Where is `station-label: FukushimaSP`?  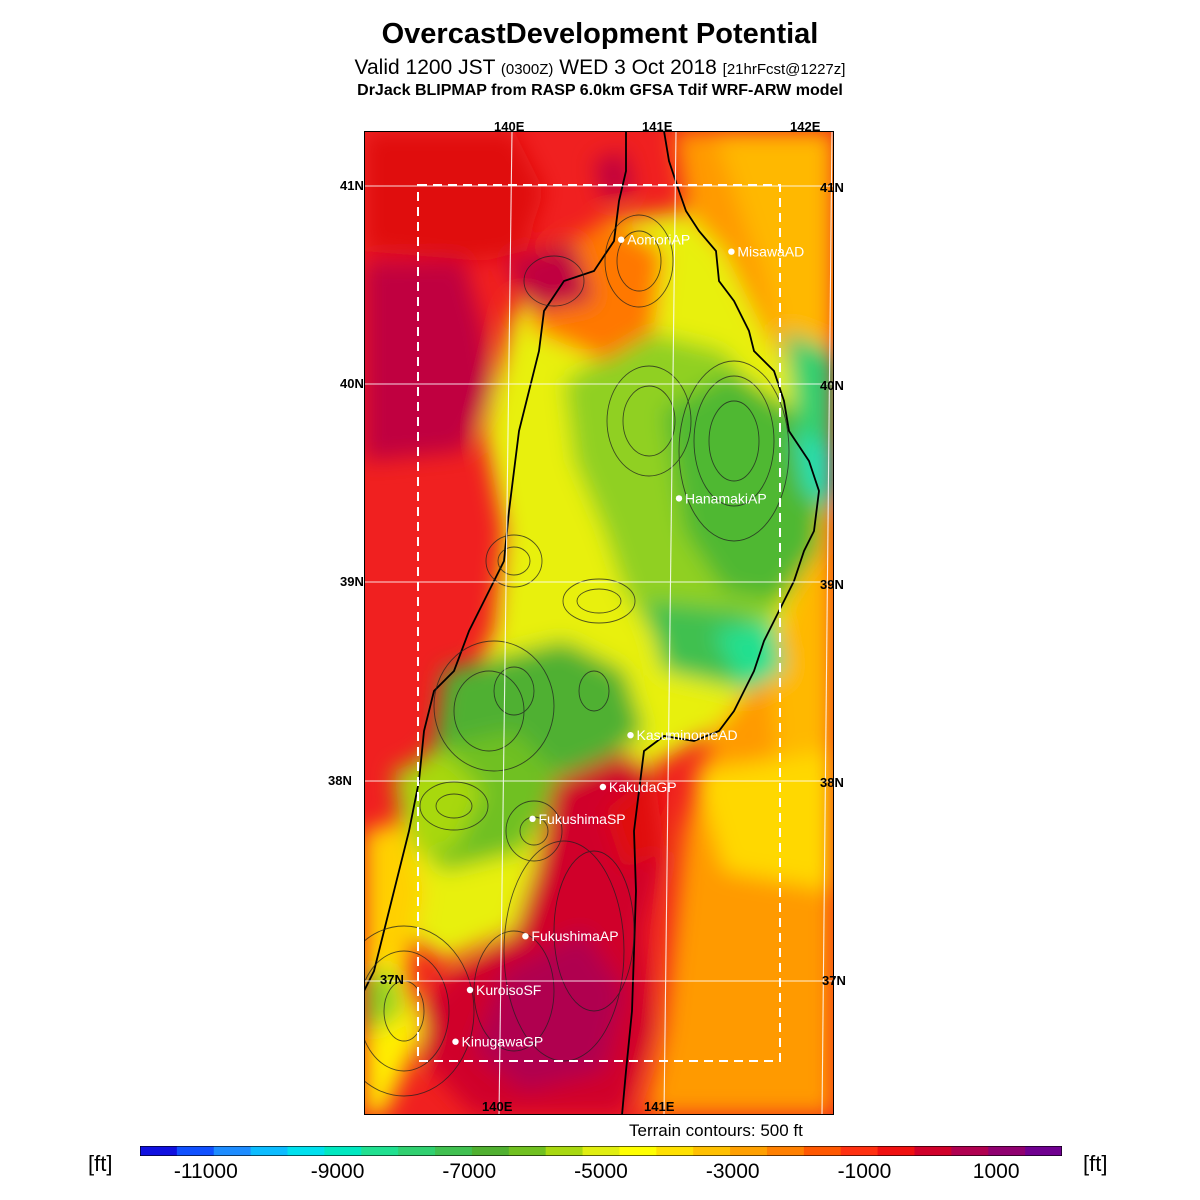
station-label: FukushimaSP is located at coordinates (582, 819).